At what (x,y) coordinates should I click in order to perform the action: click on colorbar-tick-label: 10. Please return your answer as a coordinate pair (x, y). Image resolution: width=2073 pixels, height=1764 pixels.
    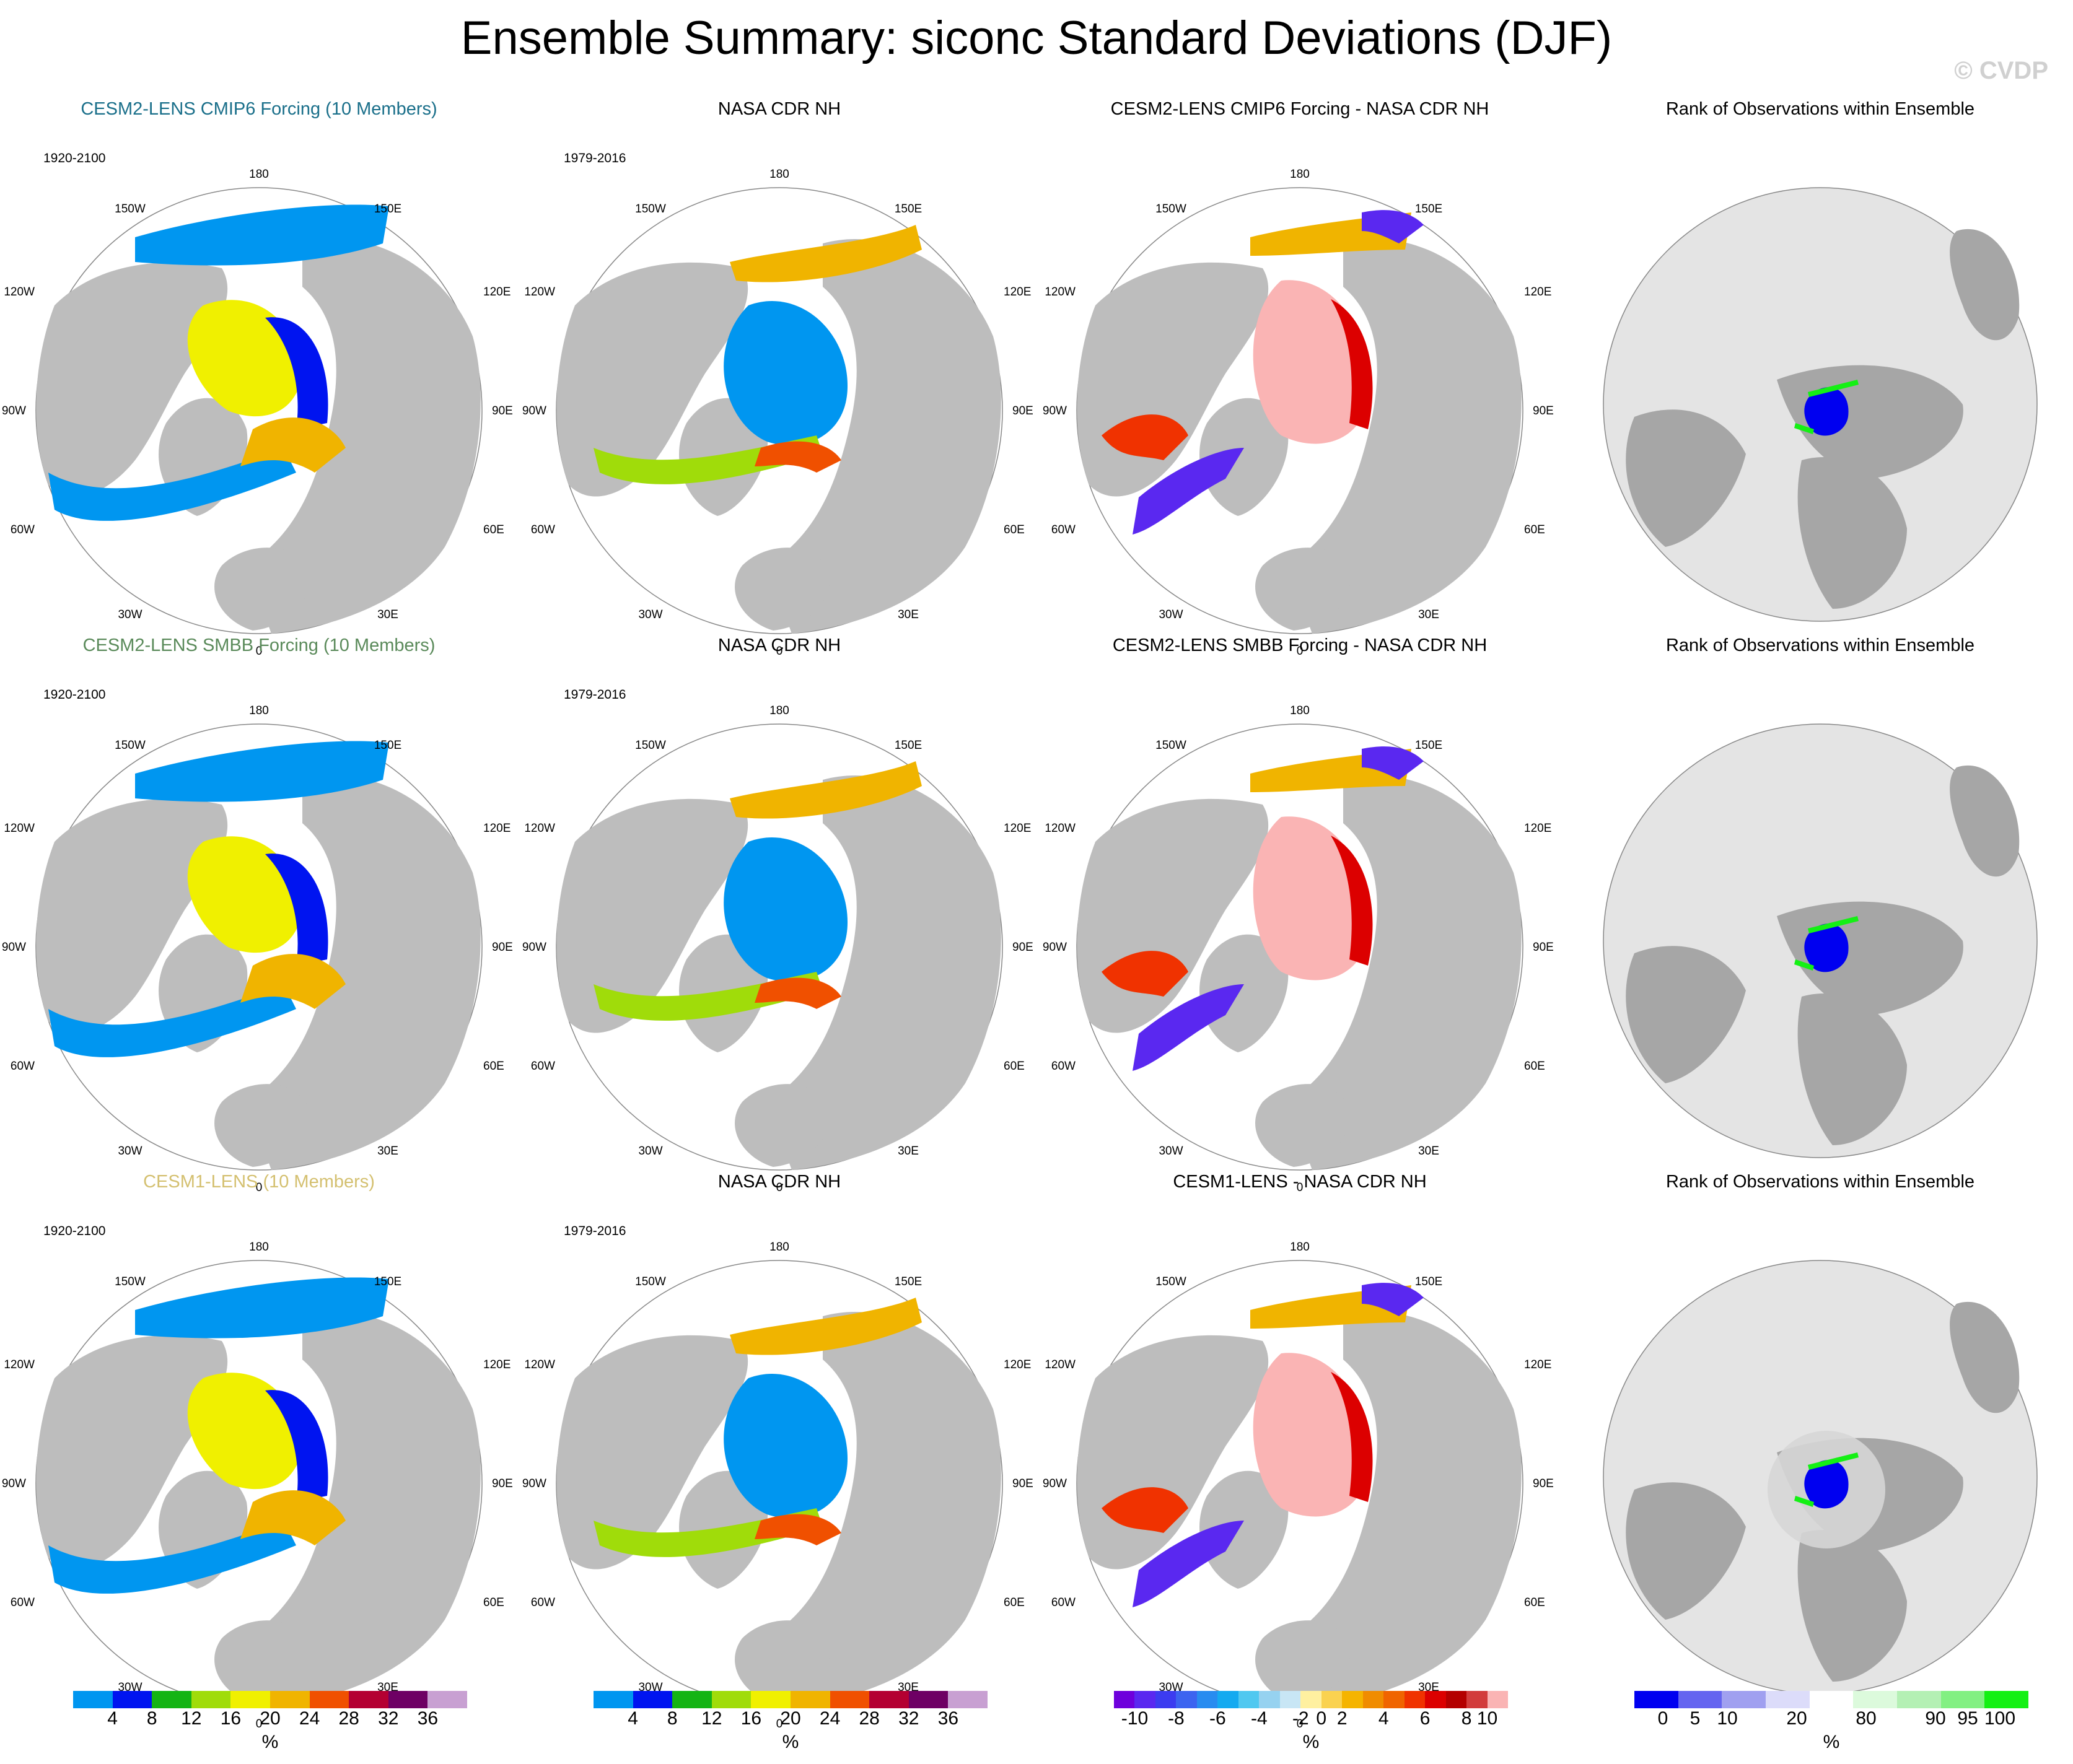
    Looking at the image, I should click on (1487, 1718).